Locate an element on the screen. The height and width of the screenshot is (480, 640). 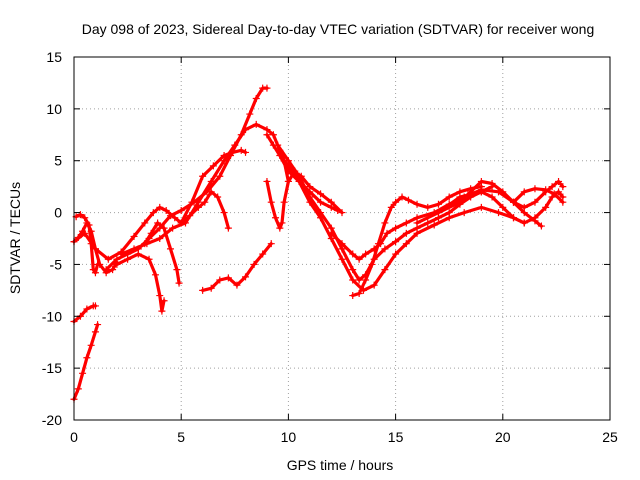
y-tick-label: -20 is located at coordinates (52, 420).